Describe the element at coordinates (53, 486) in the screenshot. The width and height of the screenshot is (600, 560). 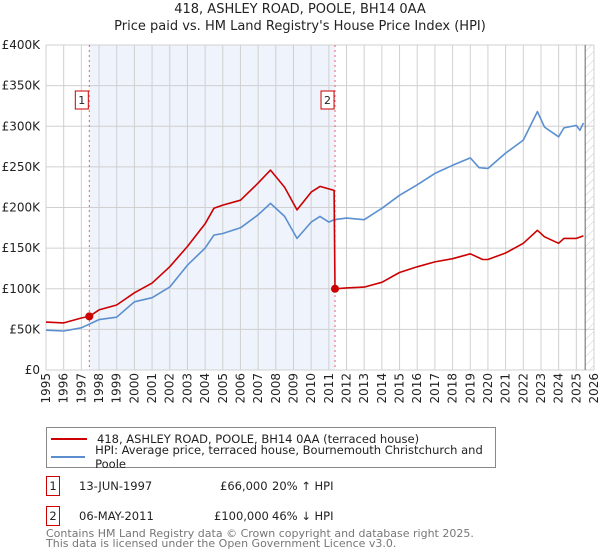
I see `sale-marker-box: 1` at that location.